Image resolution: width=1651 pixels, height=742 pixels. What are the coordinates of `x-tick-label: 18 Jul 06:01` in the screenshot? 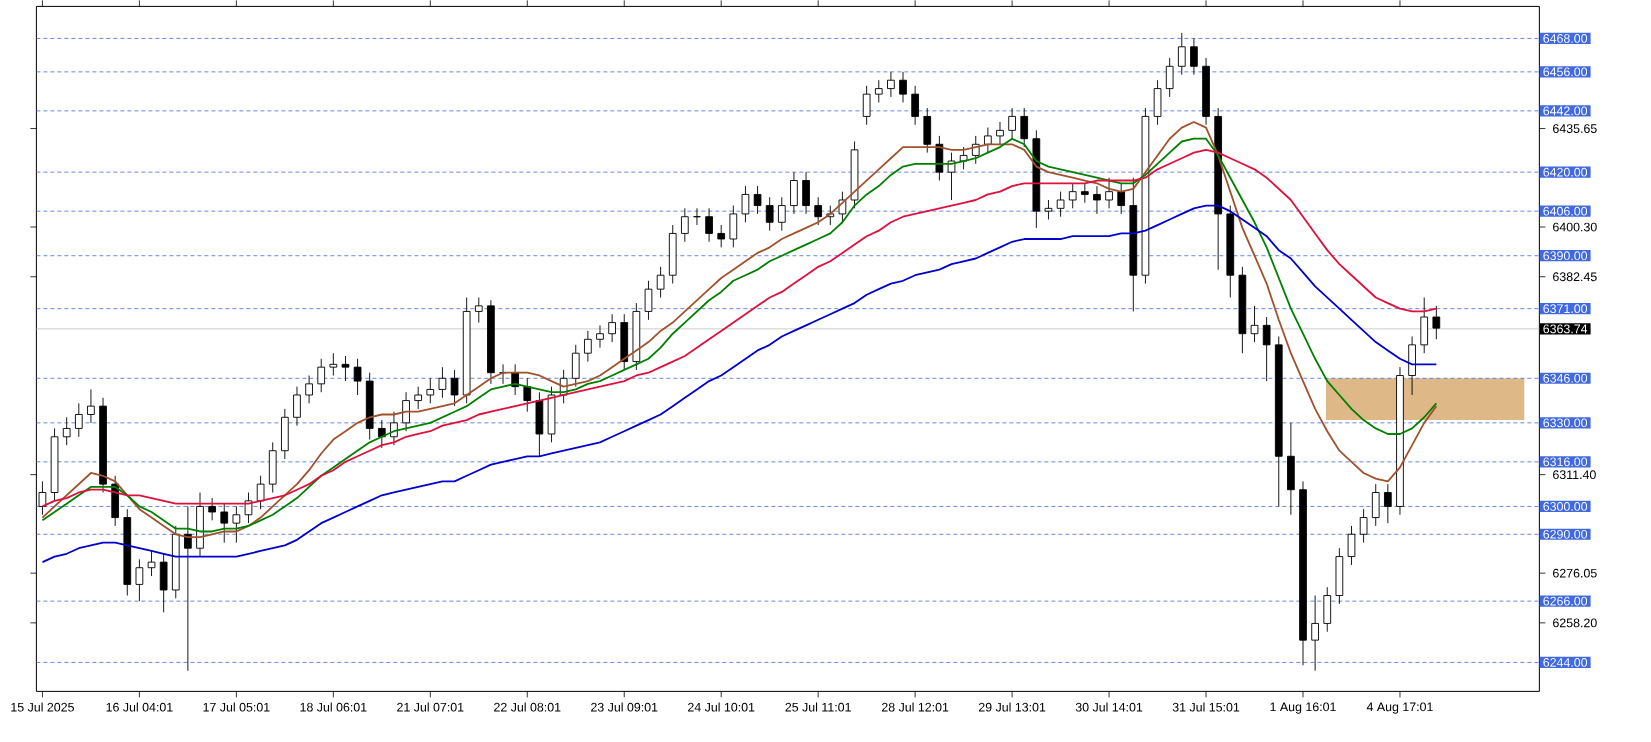 It's located at (333, 707).